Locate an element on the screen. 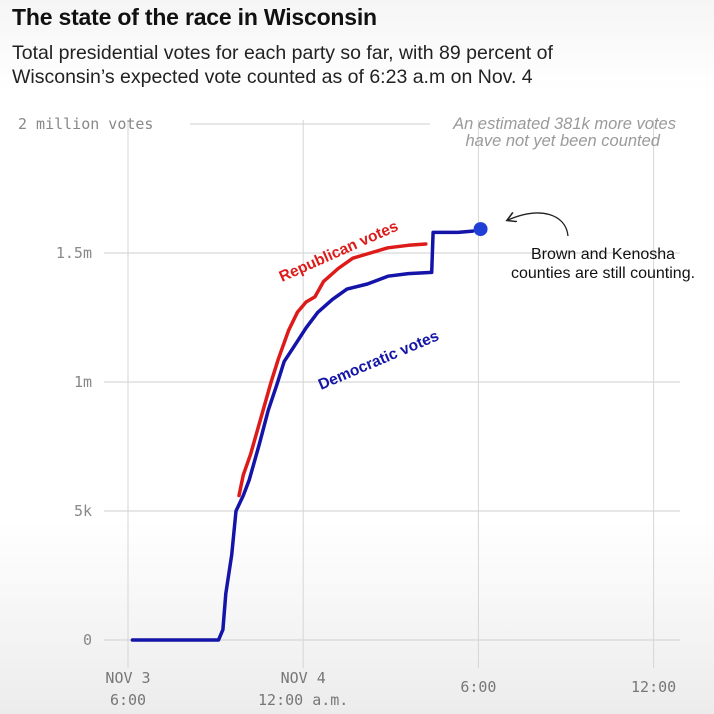 Image resolution: width=714 pixels, height=714 pixels. y-axis-ticks: 0 5k 1m 1.5m 2 million votes is located at coordinates (85, 382).